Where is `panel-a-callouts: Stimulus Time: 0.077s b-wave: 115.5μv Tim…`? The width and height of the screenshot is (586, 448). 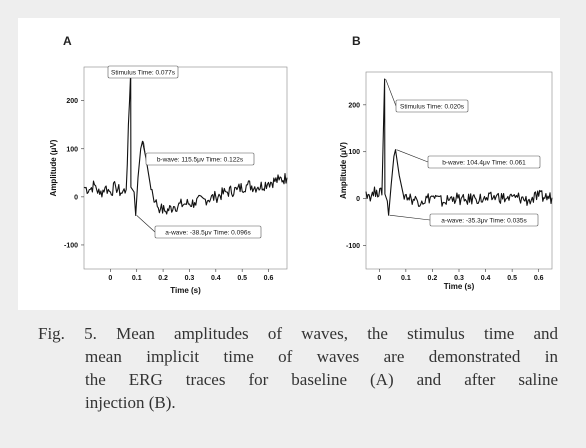
panel-a-callouts: Stimulus Time: 0.077s b-wave: 115.5μv Tim… is located at coordinates (184, 152).